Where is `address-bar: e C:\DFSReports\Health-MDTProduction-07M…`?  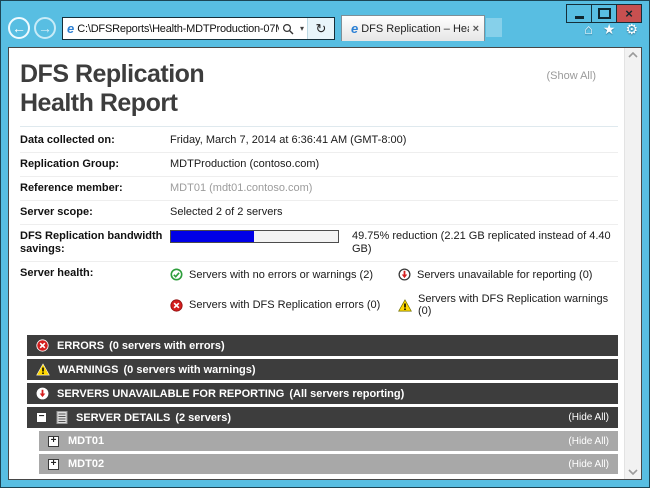 address-bar: e C:\DFSReports\Health-MDTProduction-07M… is located at coordinates (198, 28).